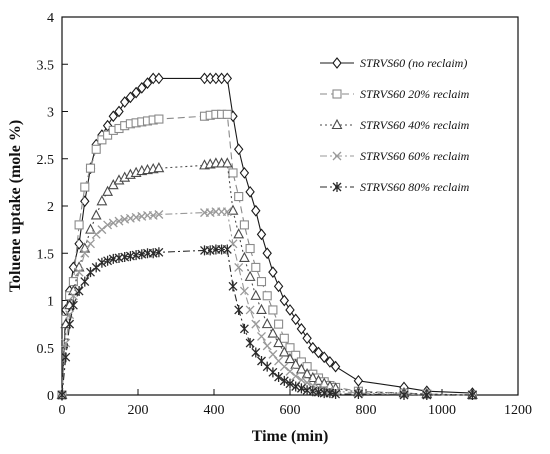  Describe the element at coordinates (290, 436) in the screenshot. I see `x-axis-title: Time (min)` at that location.